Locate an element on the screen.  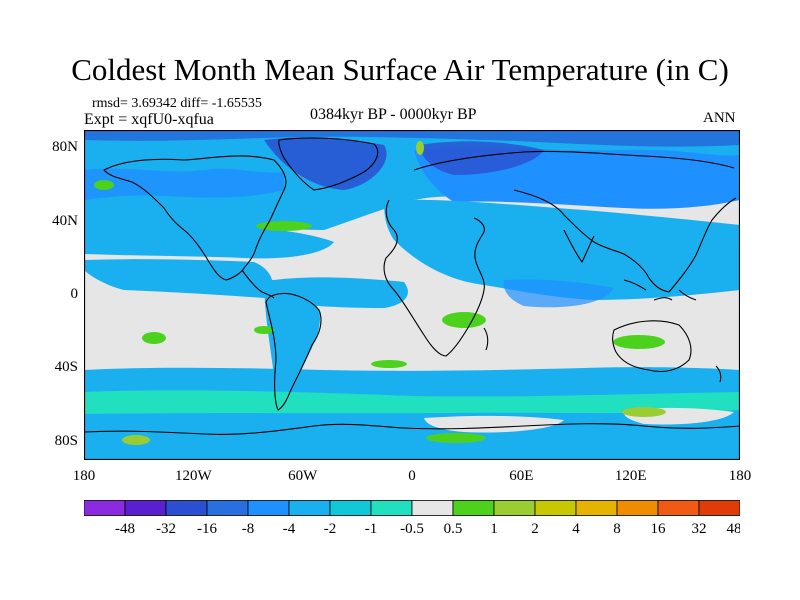
lat-tick-label: 80N is located at coordinates (65, 147).